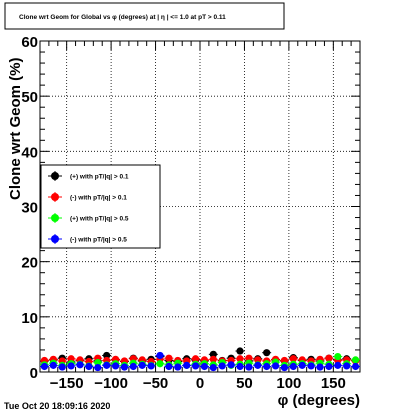 The image size is (400, 414). Describe the element at coordinates (29, 42) in the screenshot. I see `y-tick-label: 60` at that location.